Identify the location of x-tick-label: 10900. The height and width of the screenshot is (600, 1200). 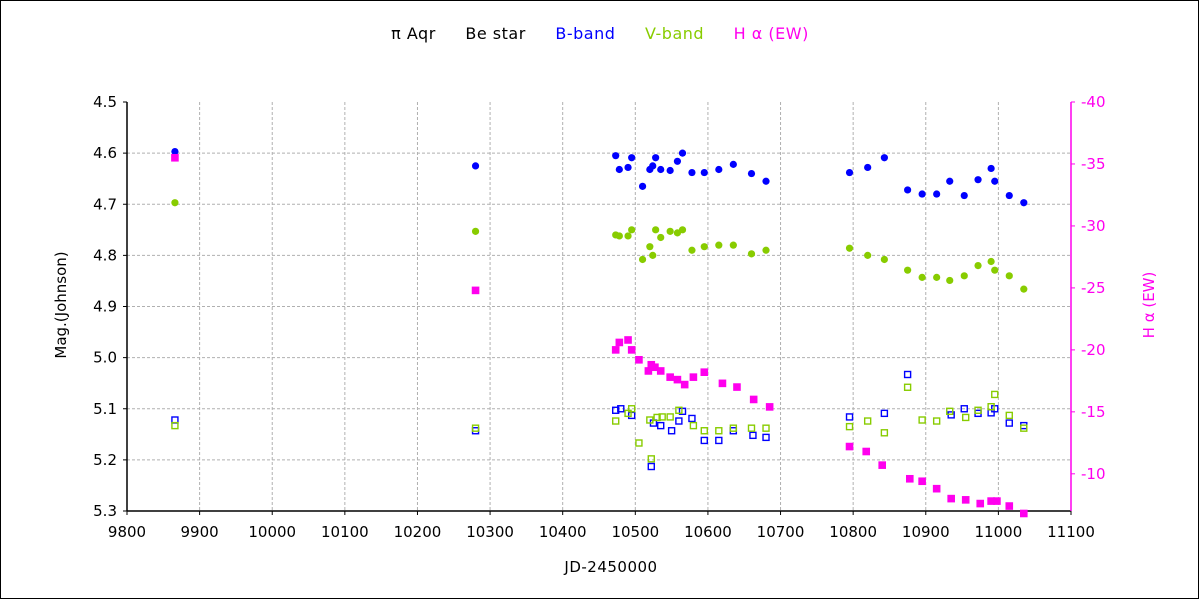
(926, 532).